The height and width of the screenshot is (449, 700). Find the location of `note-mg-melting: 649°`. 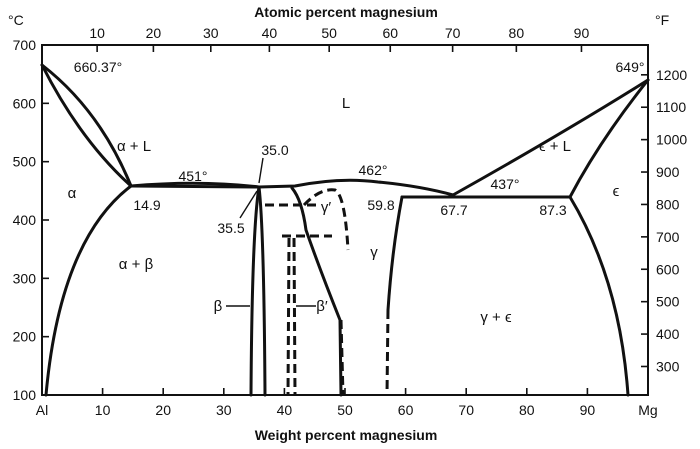

note-mg-melting: 649° is located at coordinates (630, 67).